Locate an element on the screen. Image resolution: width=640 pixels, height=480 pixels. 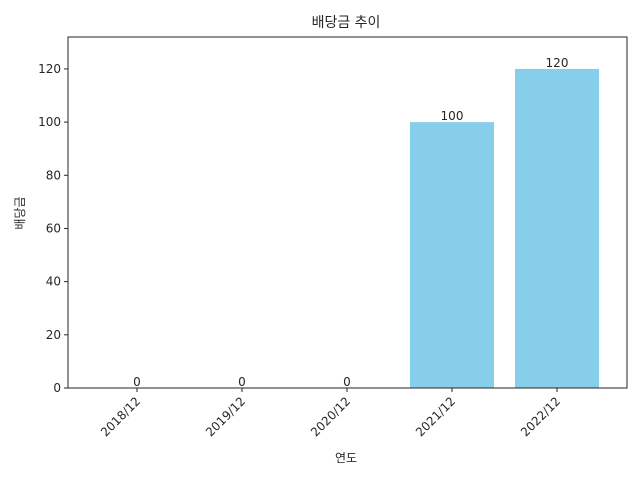
y-tick-label: 0 is located at coordinates (57, 388).